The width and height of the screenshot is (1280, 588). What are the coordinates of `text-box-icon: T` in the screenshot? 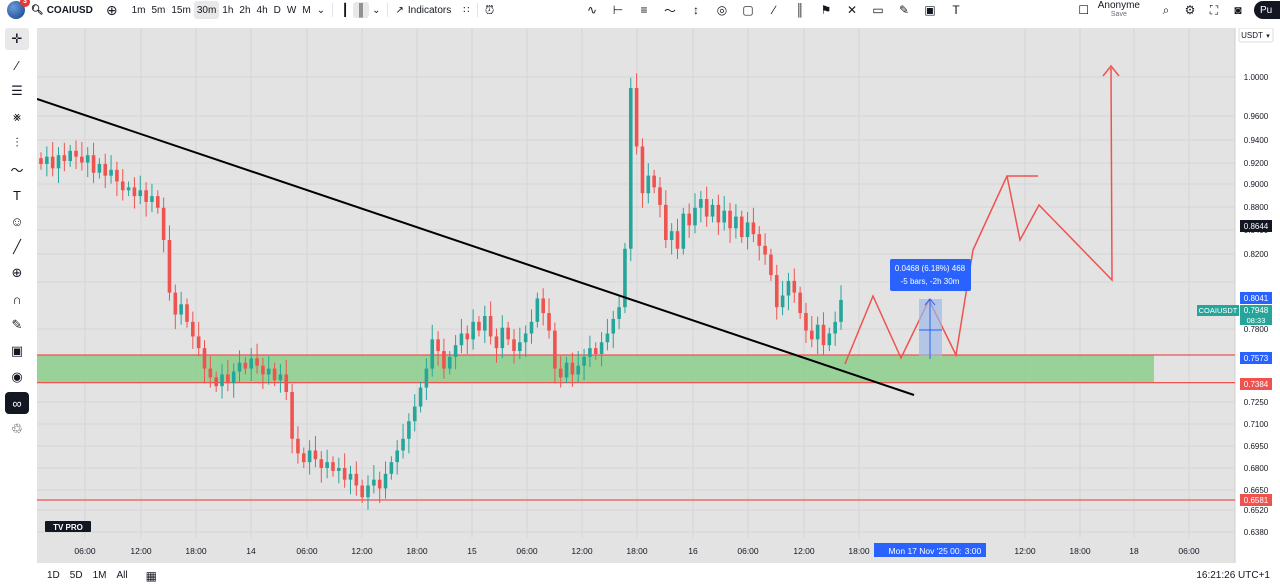 It's located at (956, 10).